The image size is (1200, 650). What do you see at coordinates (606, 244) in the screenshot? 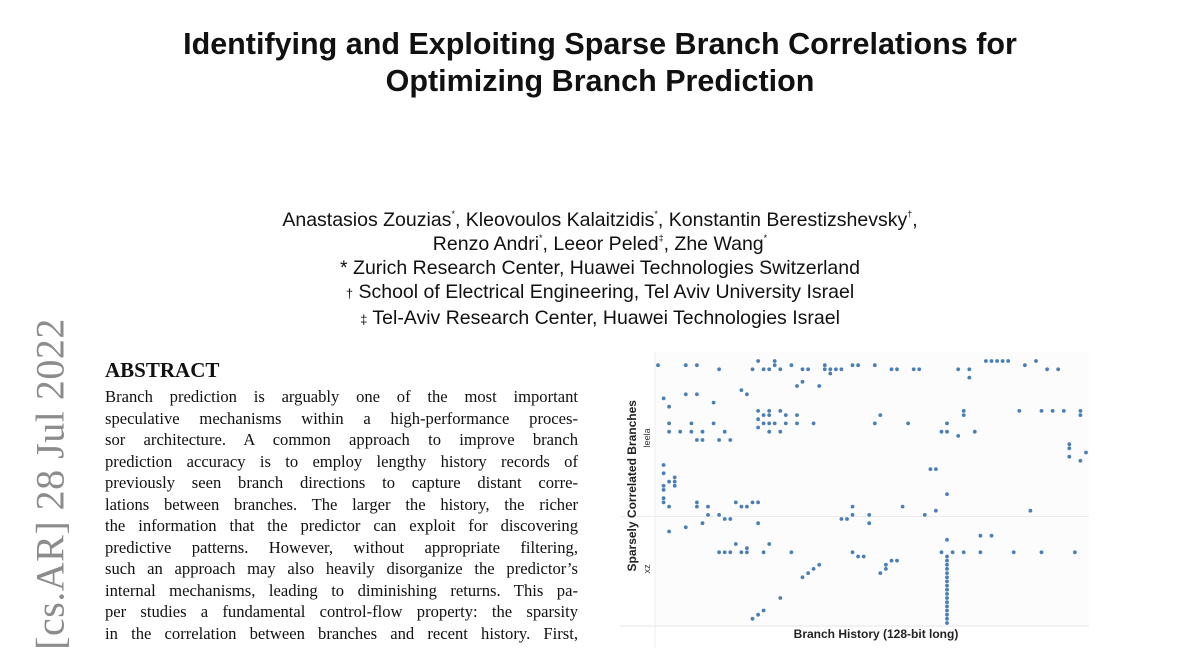
I see `author-name: Leeor Peled` at bounding box center [606, 244].